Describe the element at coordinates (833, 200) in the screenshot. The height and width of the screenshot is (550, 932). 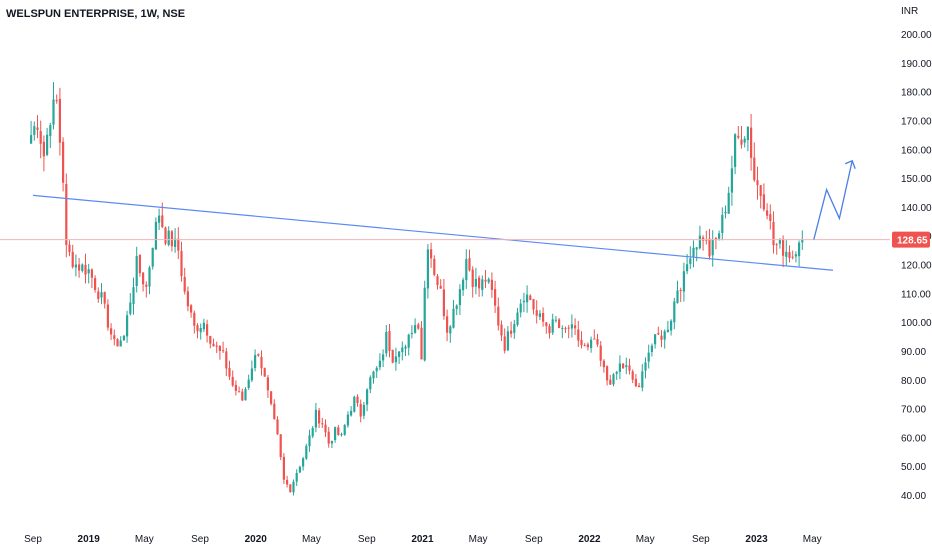
I see `projection-arrow` at that location.